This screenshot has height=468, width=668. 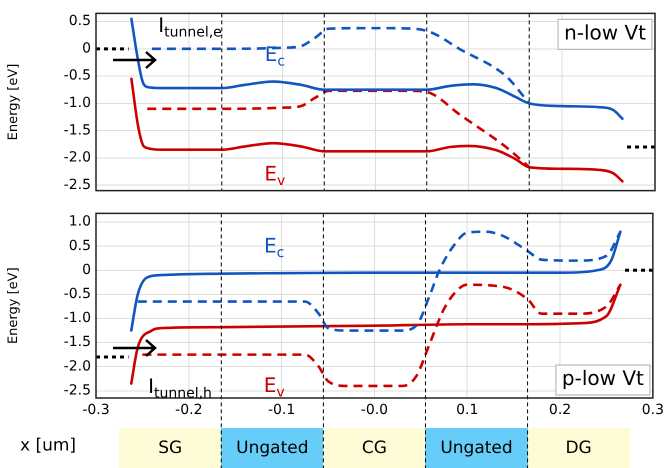 What do you see at coordinates (560, 410) in the screenshot?
I see `x-tick-label: 0.2` at bounding box center [560, 410].